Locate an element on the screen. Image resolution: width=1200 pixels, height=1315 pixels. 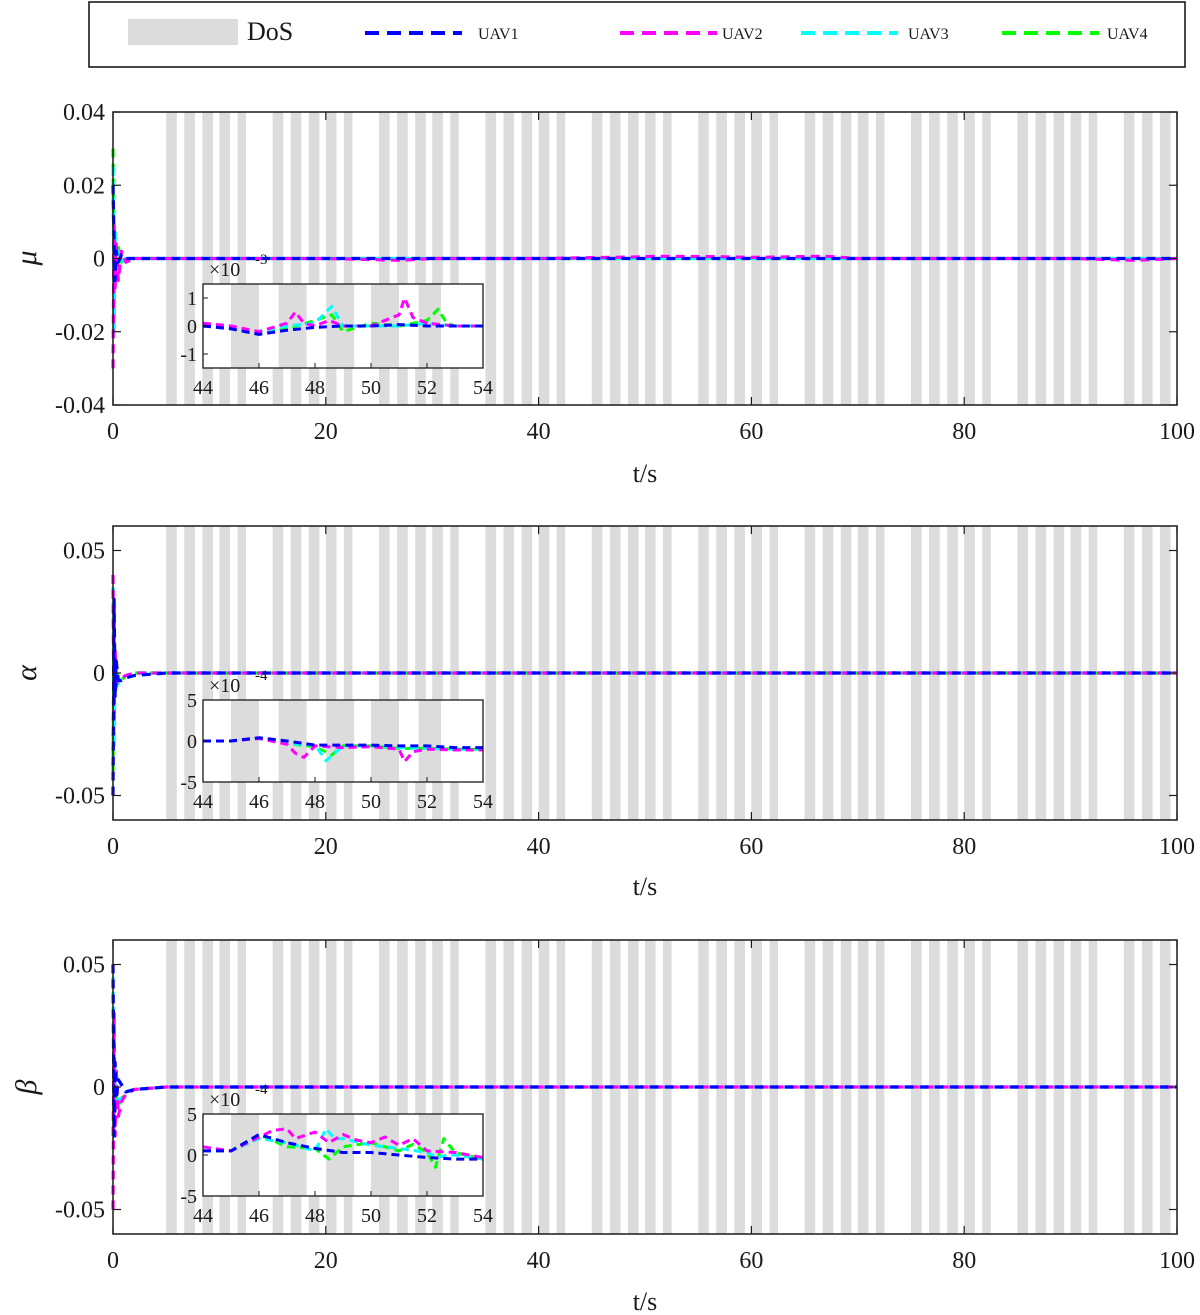
inset-series-line-uav4 is located at coordinates (342, 321).